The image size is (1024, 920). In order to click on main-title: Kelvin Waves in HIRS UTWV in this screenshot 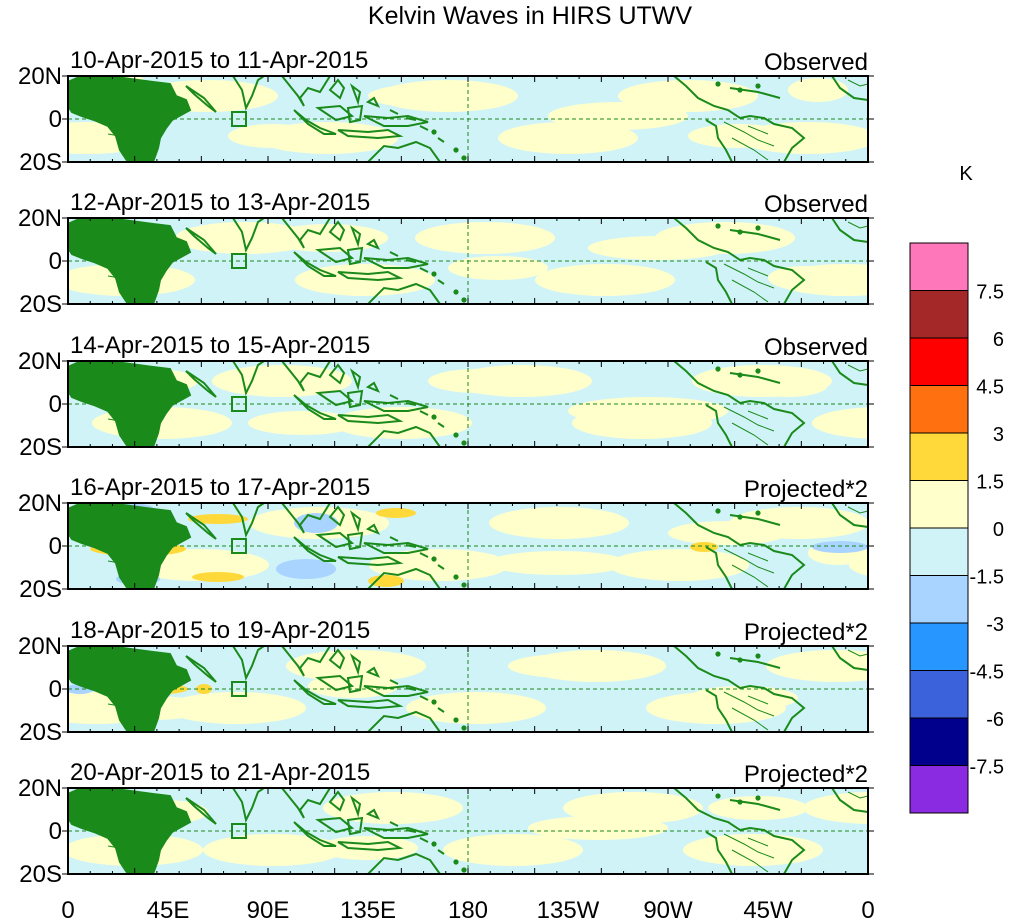, I will do `click(530, 16)`.